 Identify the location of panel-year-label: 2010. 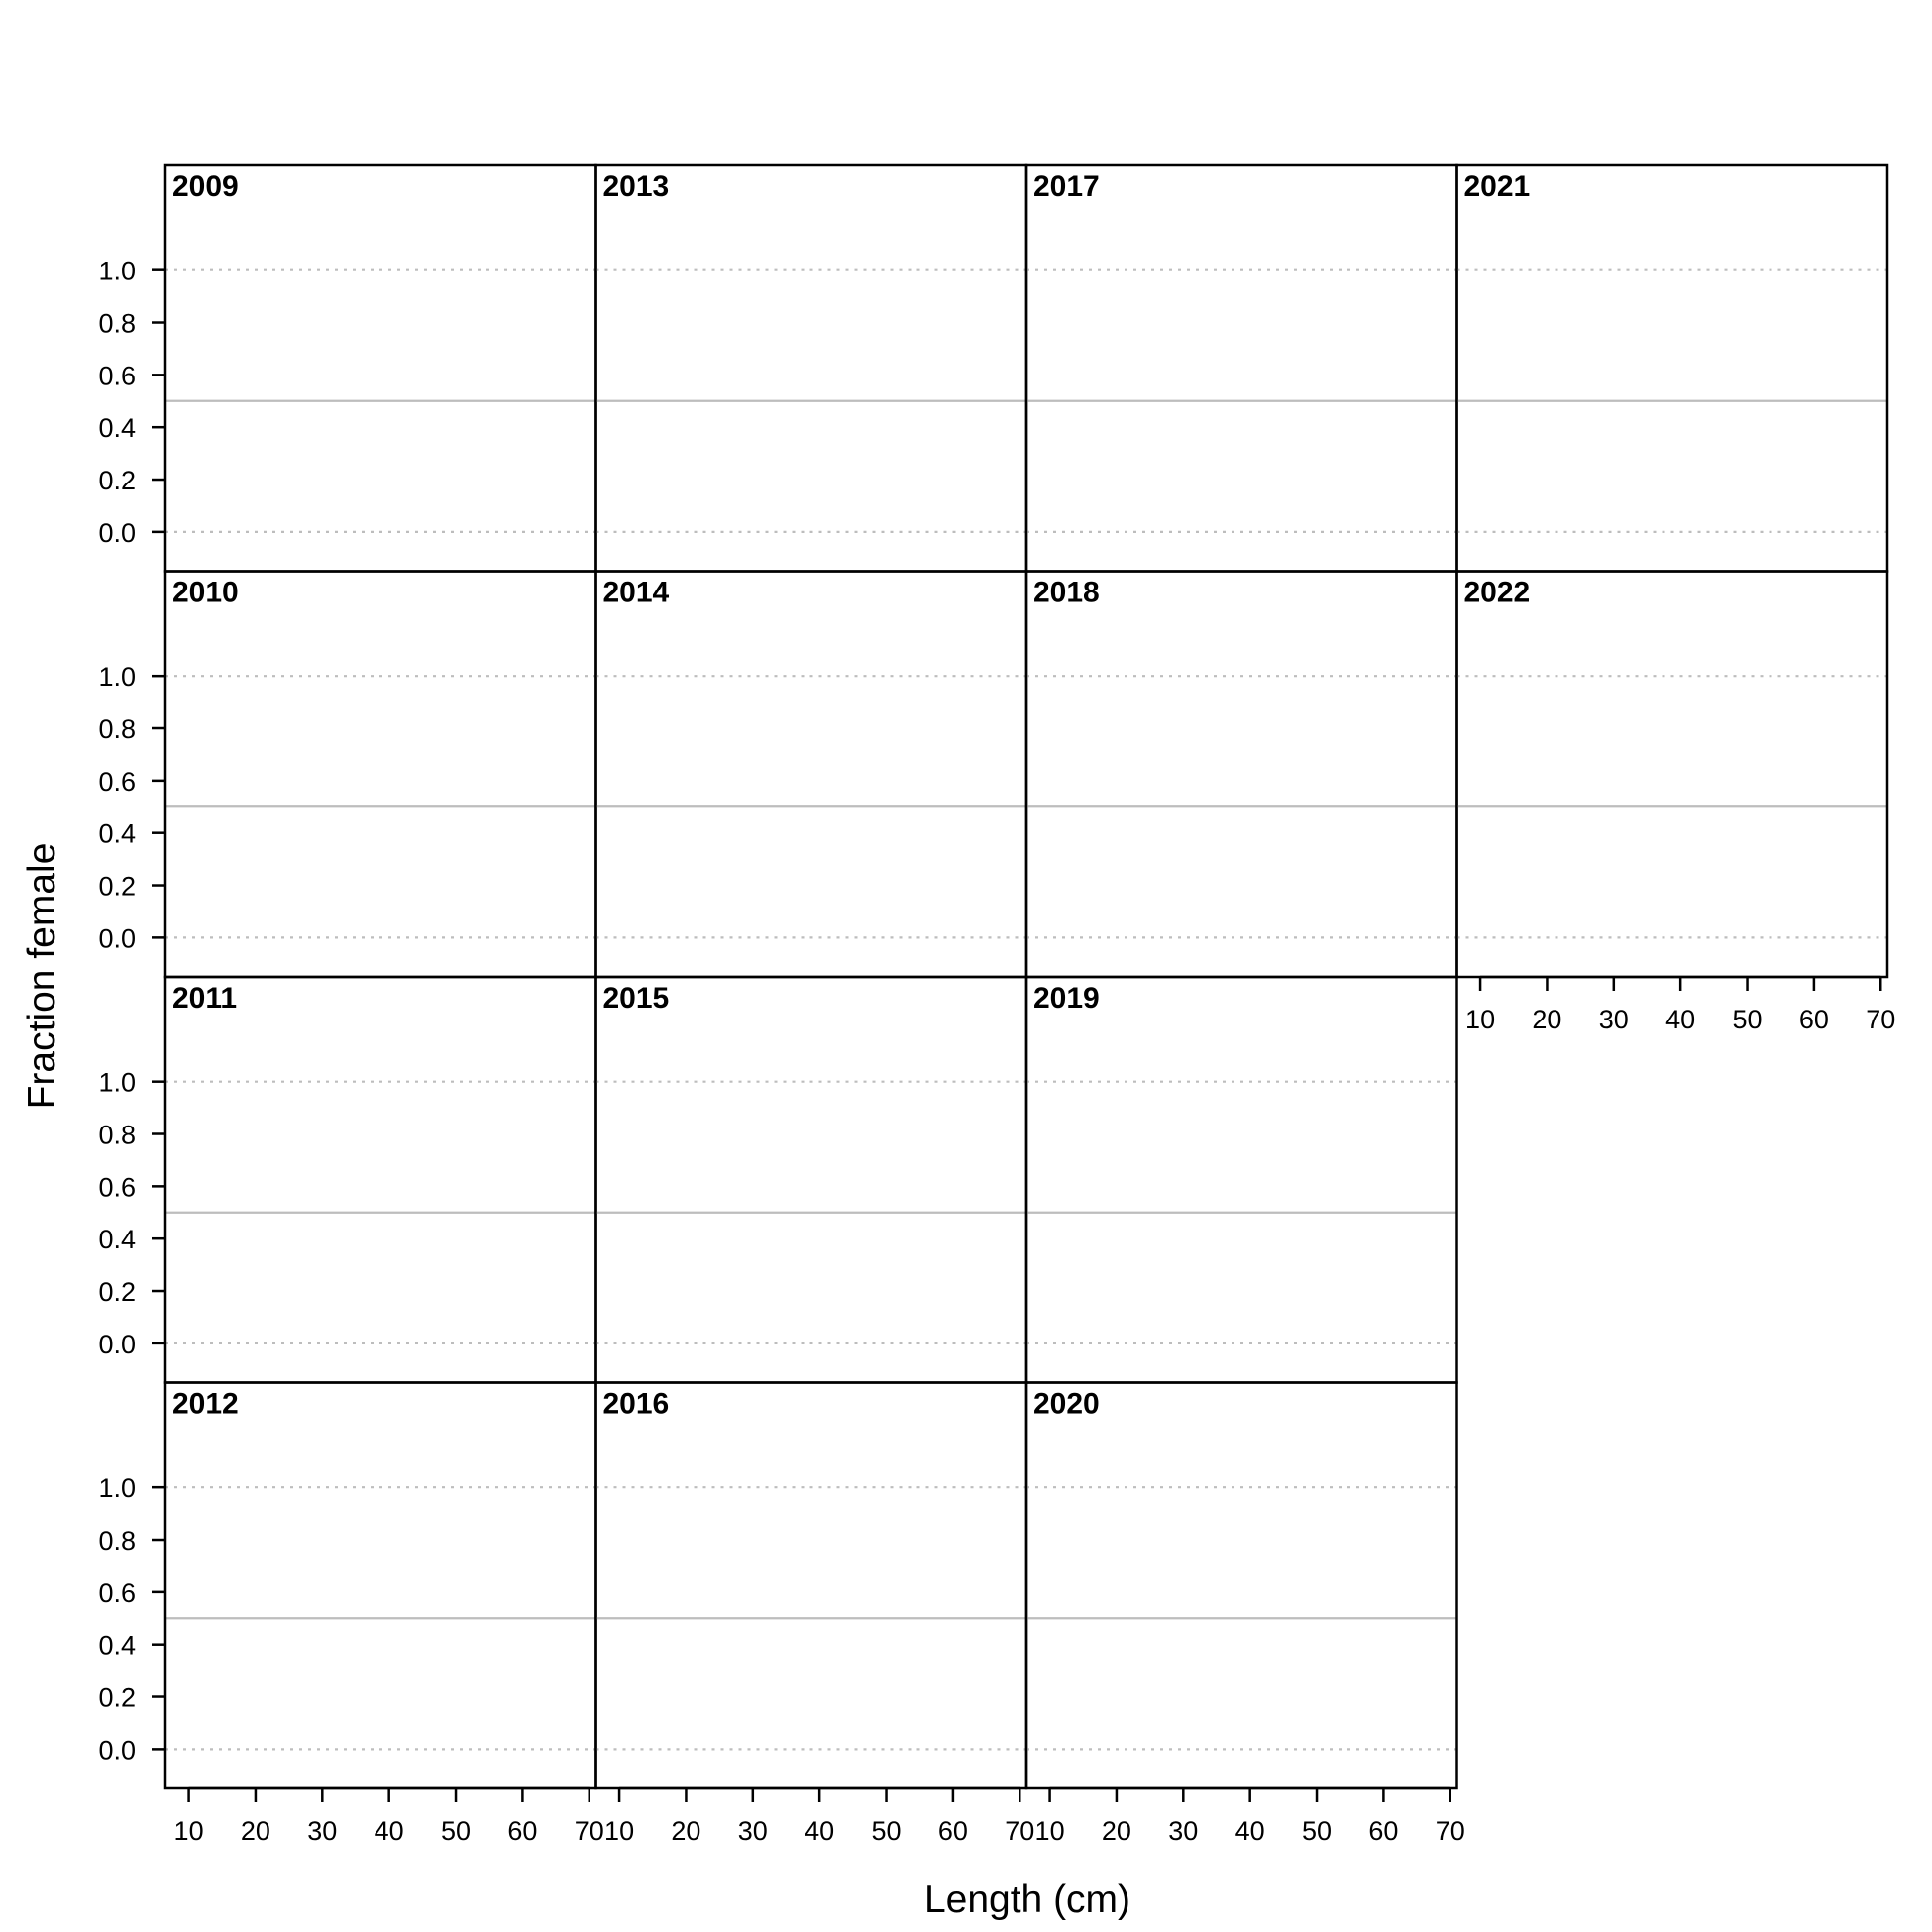
(206, 593).